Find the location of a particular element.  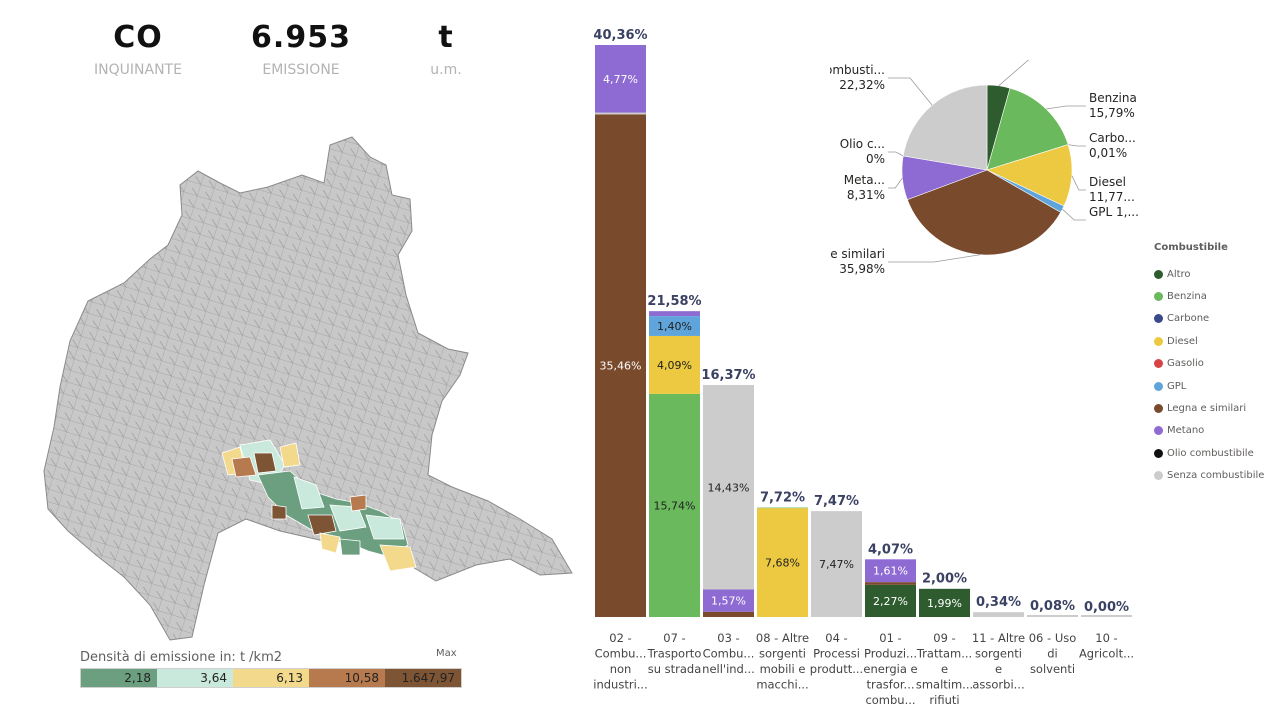

map-legend-bin: 1.647,97 is located at coordinates (423, 678).